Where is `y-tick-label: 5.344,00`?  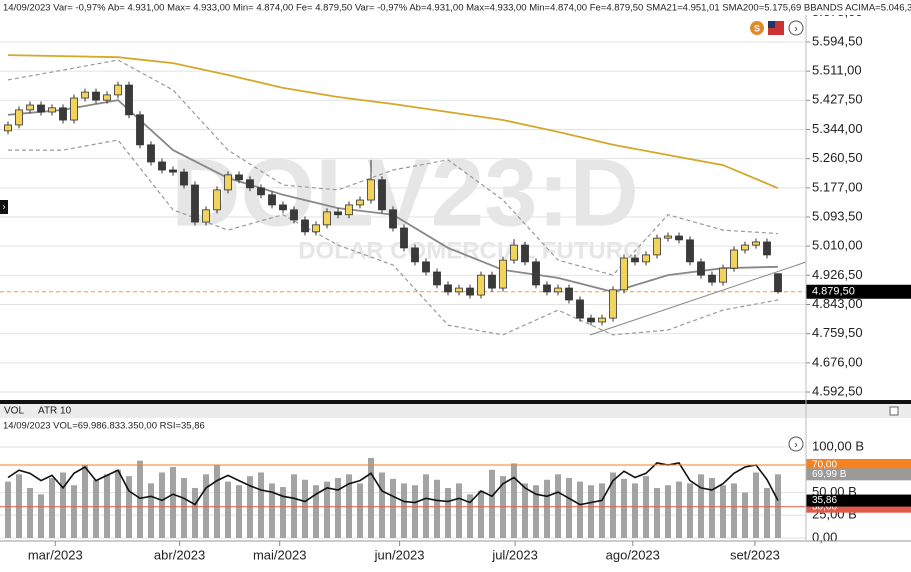 y-tick-label: 5.344,00 is located at coordinates (837, 128).